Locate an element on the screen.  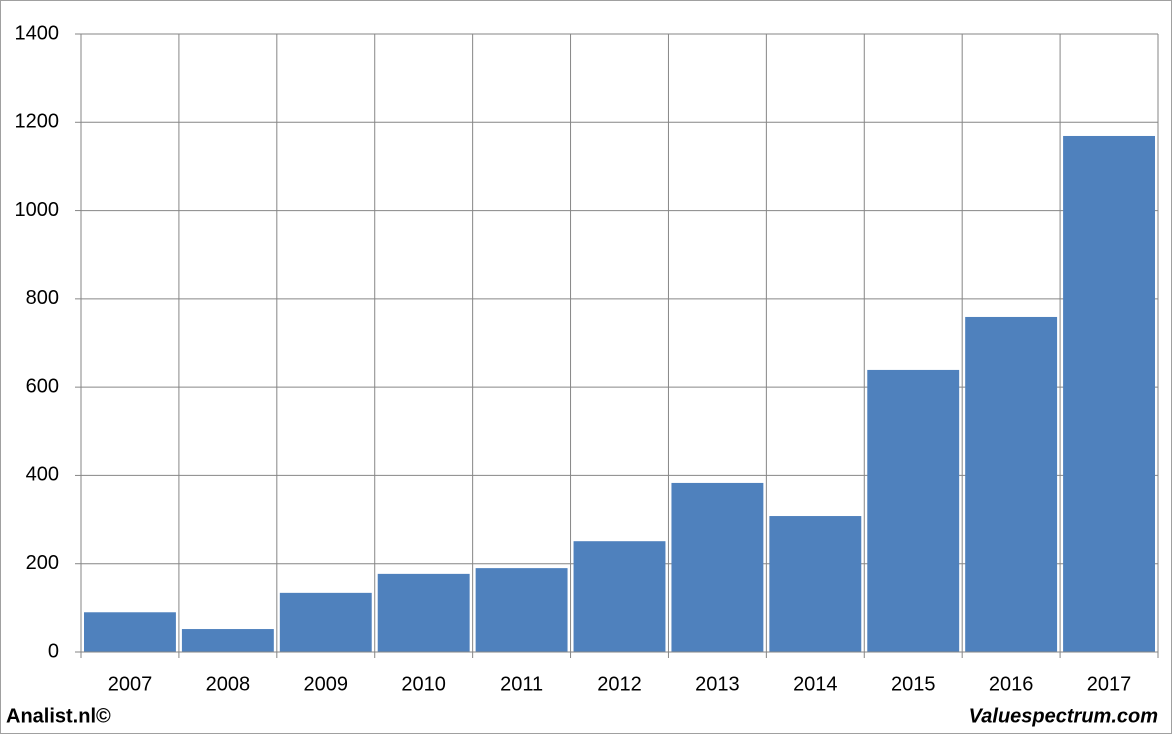
y-tick-label: 800 is located at coordinates (42, 298).